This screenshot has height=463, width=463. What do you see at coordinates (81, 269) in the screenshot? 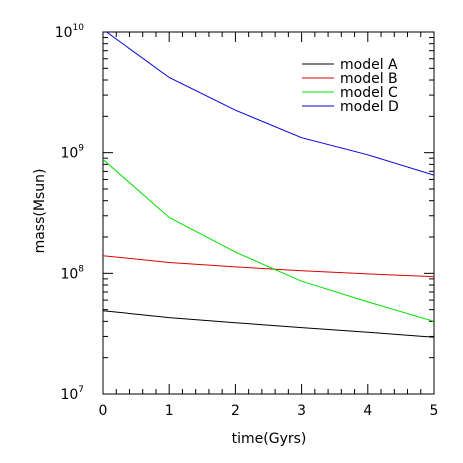
I see `y-tick-exponent: 8` at bounding box center [81, 269].